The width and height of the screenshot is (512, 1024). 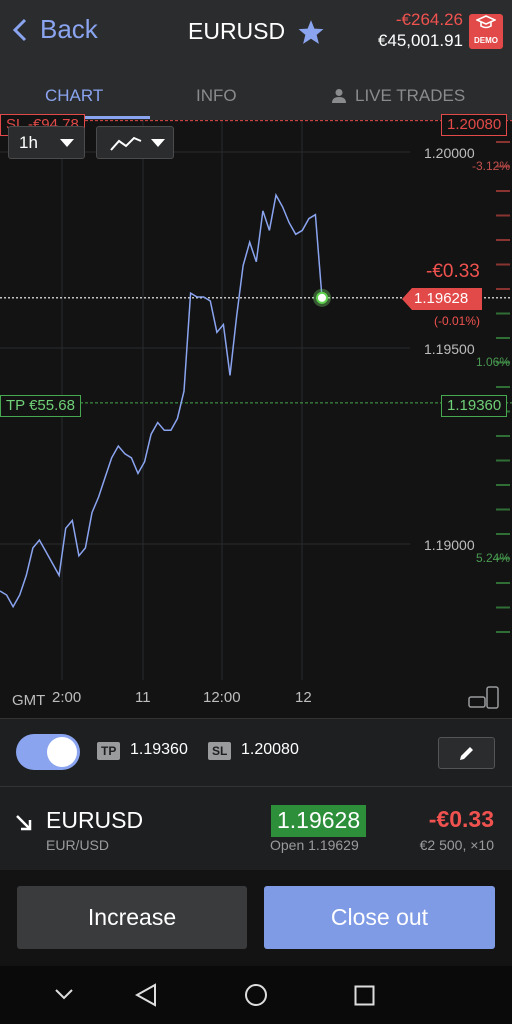 I want to click on percent-label: 1.06%, so click(x=492, y=362).